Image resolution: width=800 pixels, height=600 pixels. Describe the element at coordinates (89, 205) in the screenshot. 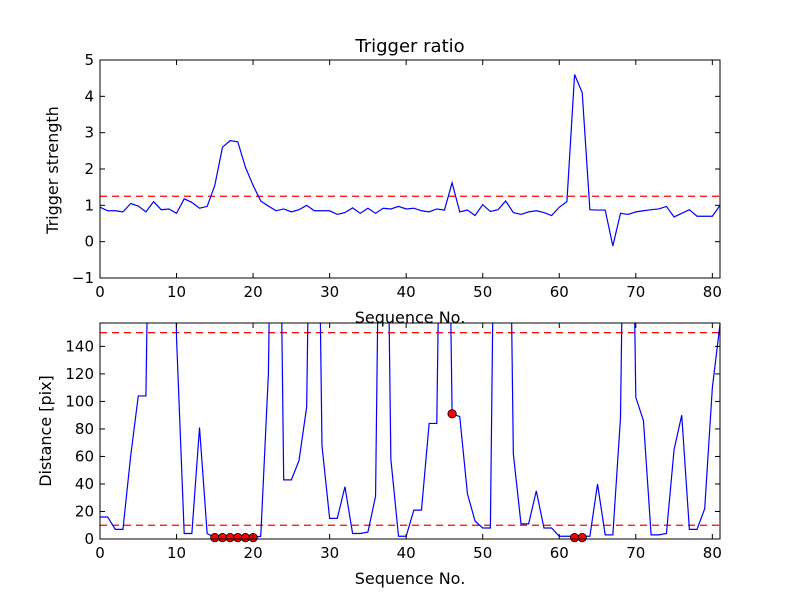

I see `y-tick-label: 1` at that location.